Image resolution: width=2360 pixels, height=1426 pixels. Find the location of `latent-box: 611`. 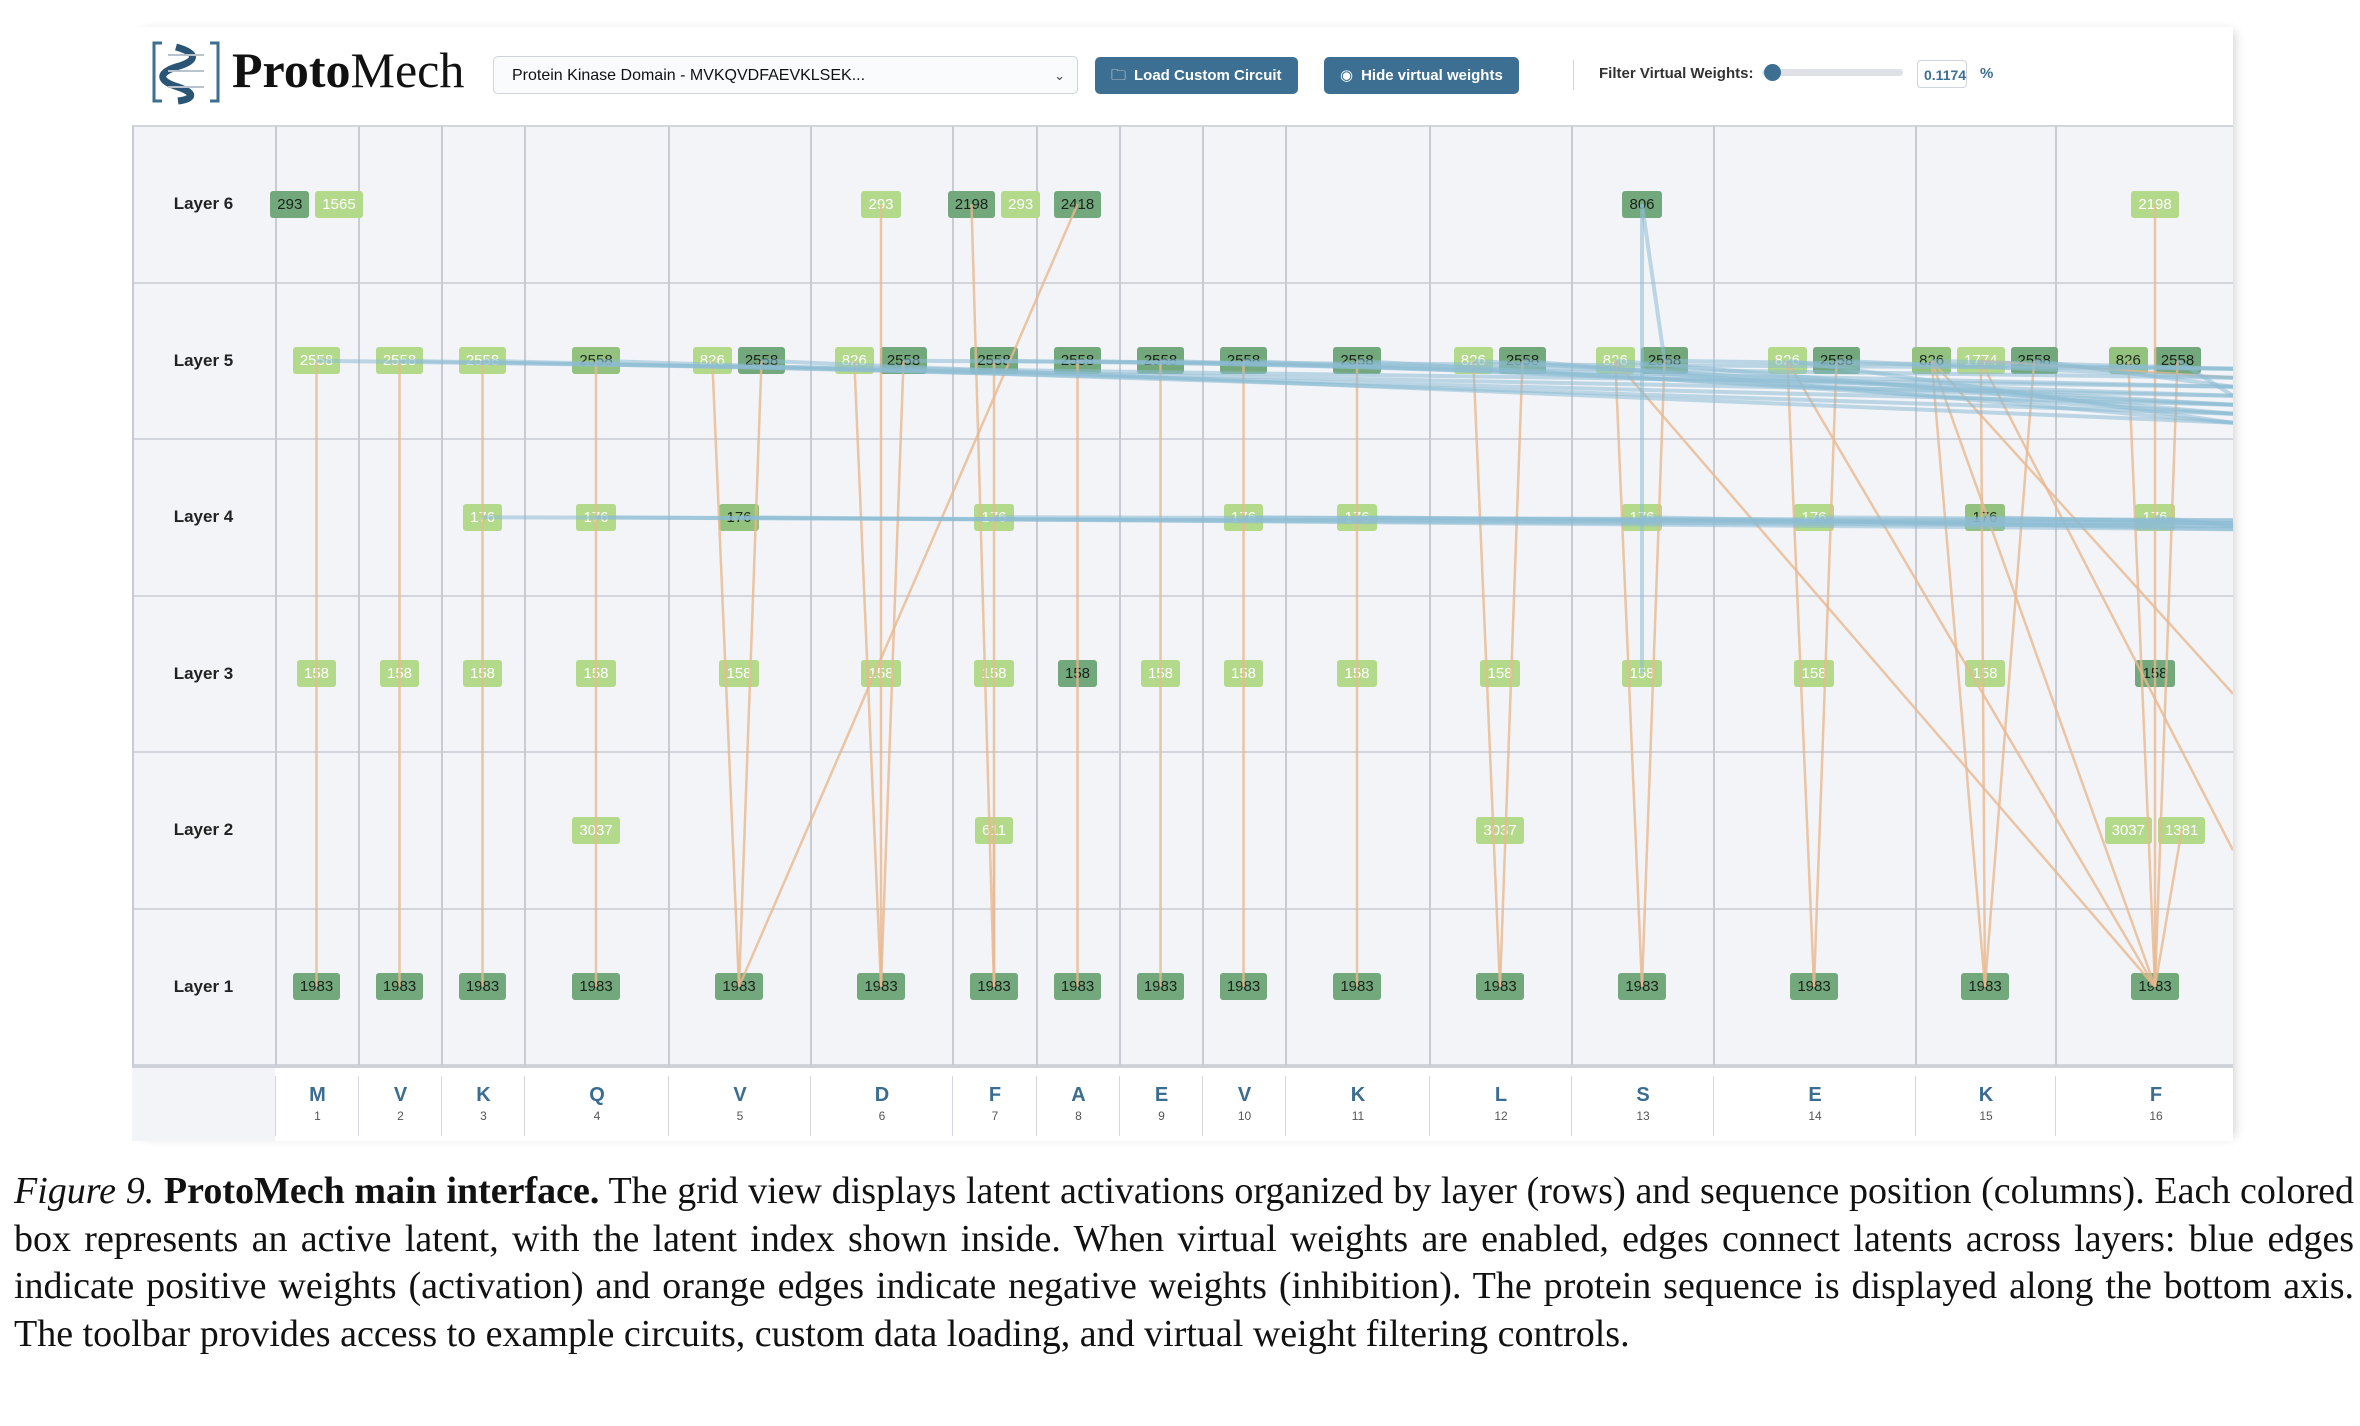

latent-box: 611 is located at coordinates (994, 830).